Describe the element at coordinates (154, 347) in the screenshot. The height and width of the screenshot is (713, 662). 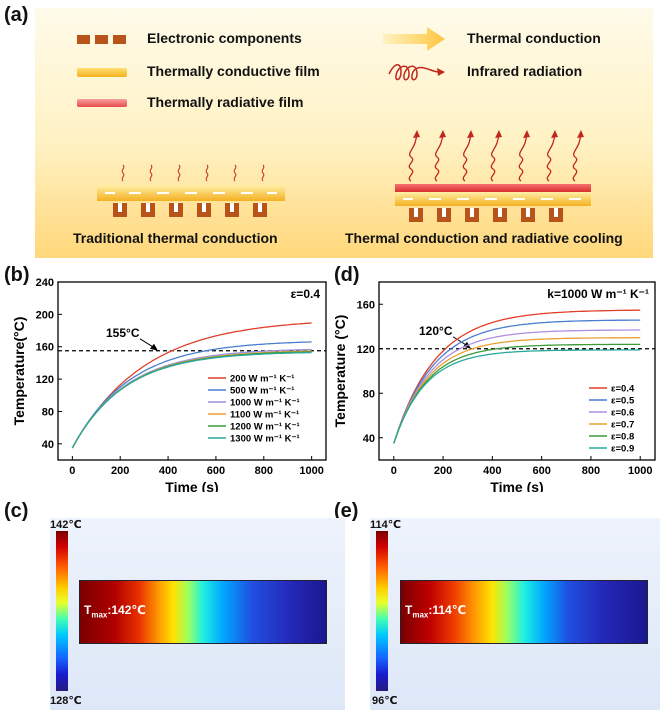
I see `threshold-arrowhead` at that location.